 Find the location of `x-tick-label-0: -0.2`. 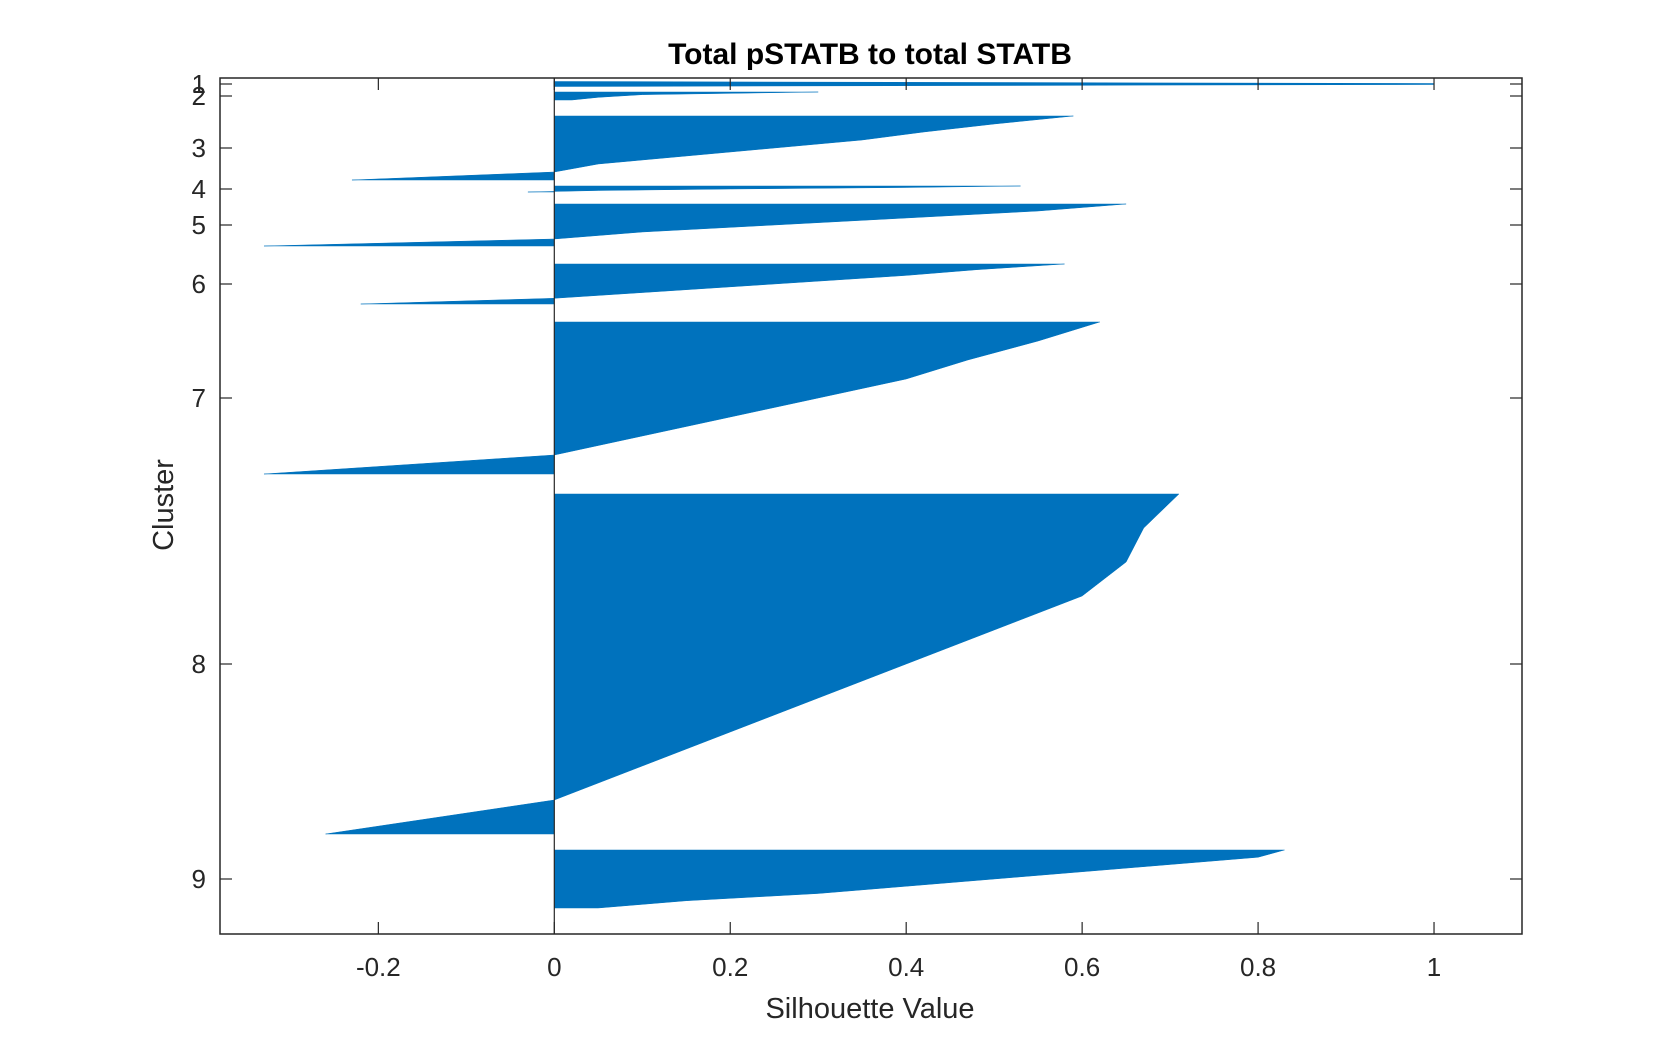

x-tick-label-0: -0.2 is located at coordinates (378, 967).